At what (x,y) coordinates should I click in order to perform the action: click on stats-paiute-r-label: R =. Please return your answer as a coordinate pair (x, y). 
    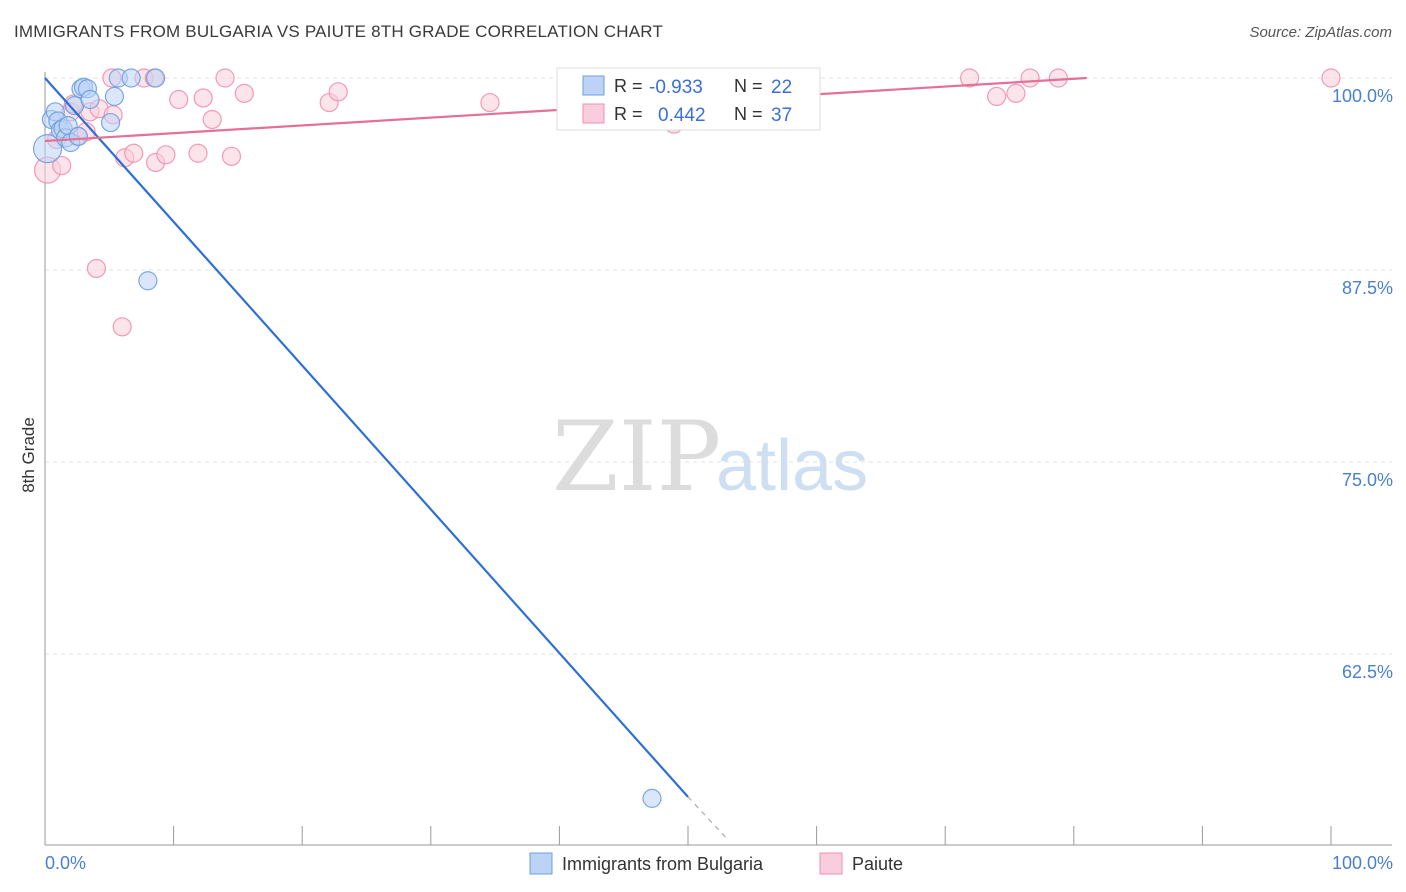
    Looking at the image, I should click on (628, 114).